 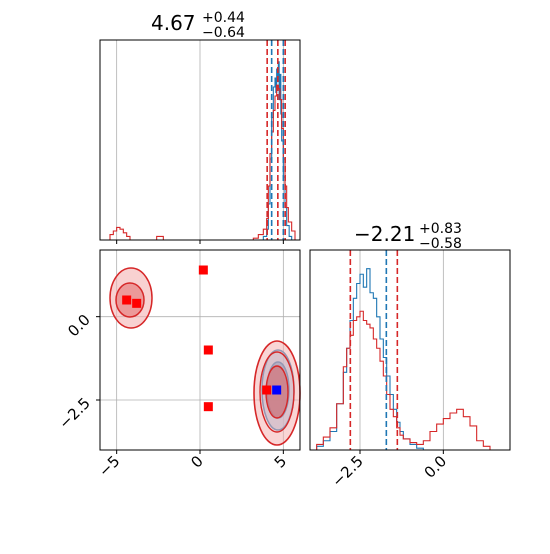 I want to click on panel2-ytick-label-1: −2.5, so click(x=74, y=413).